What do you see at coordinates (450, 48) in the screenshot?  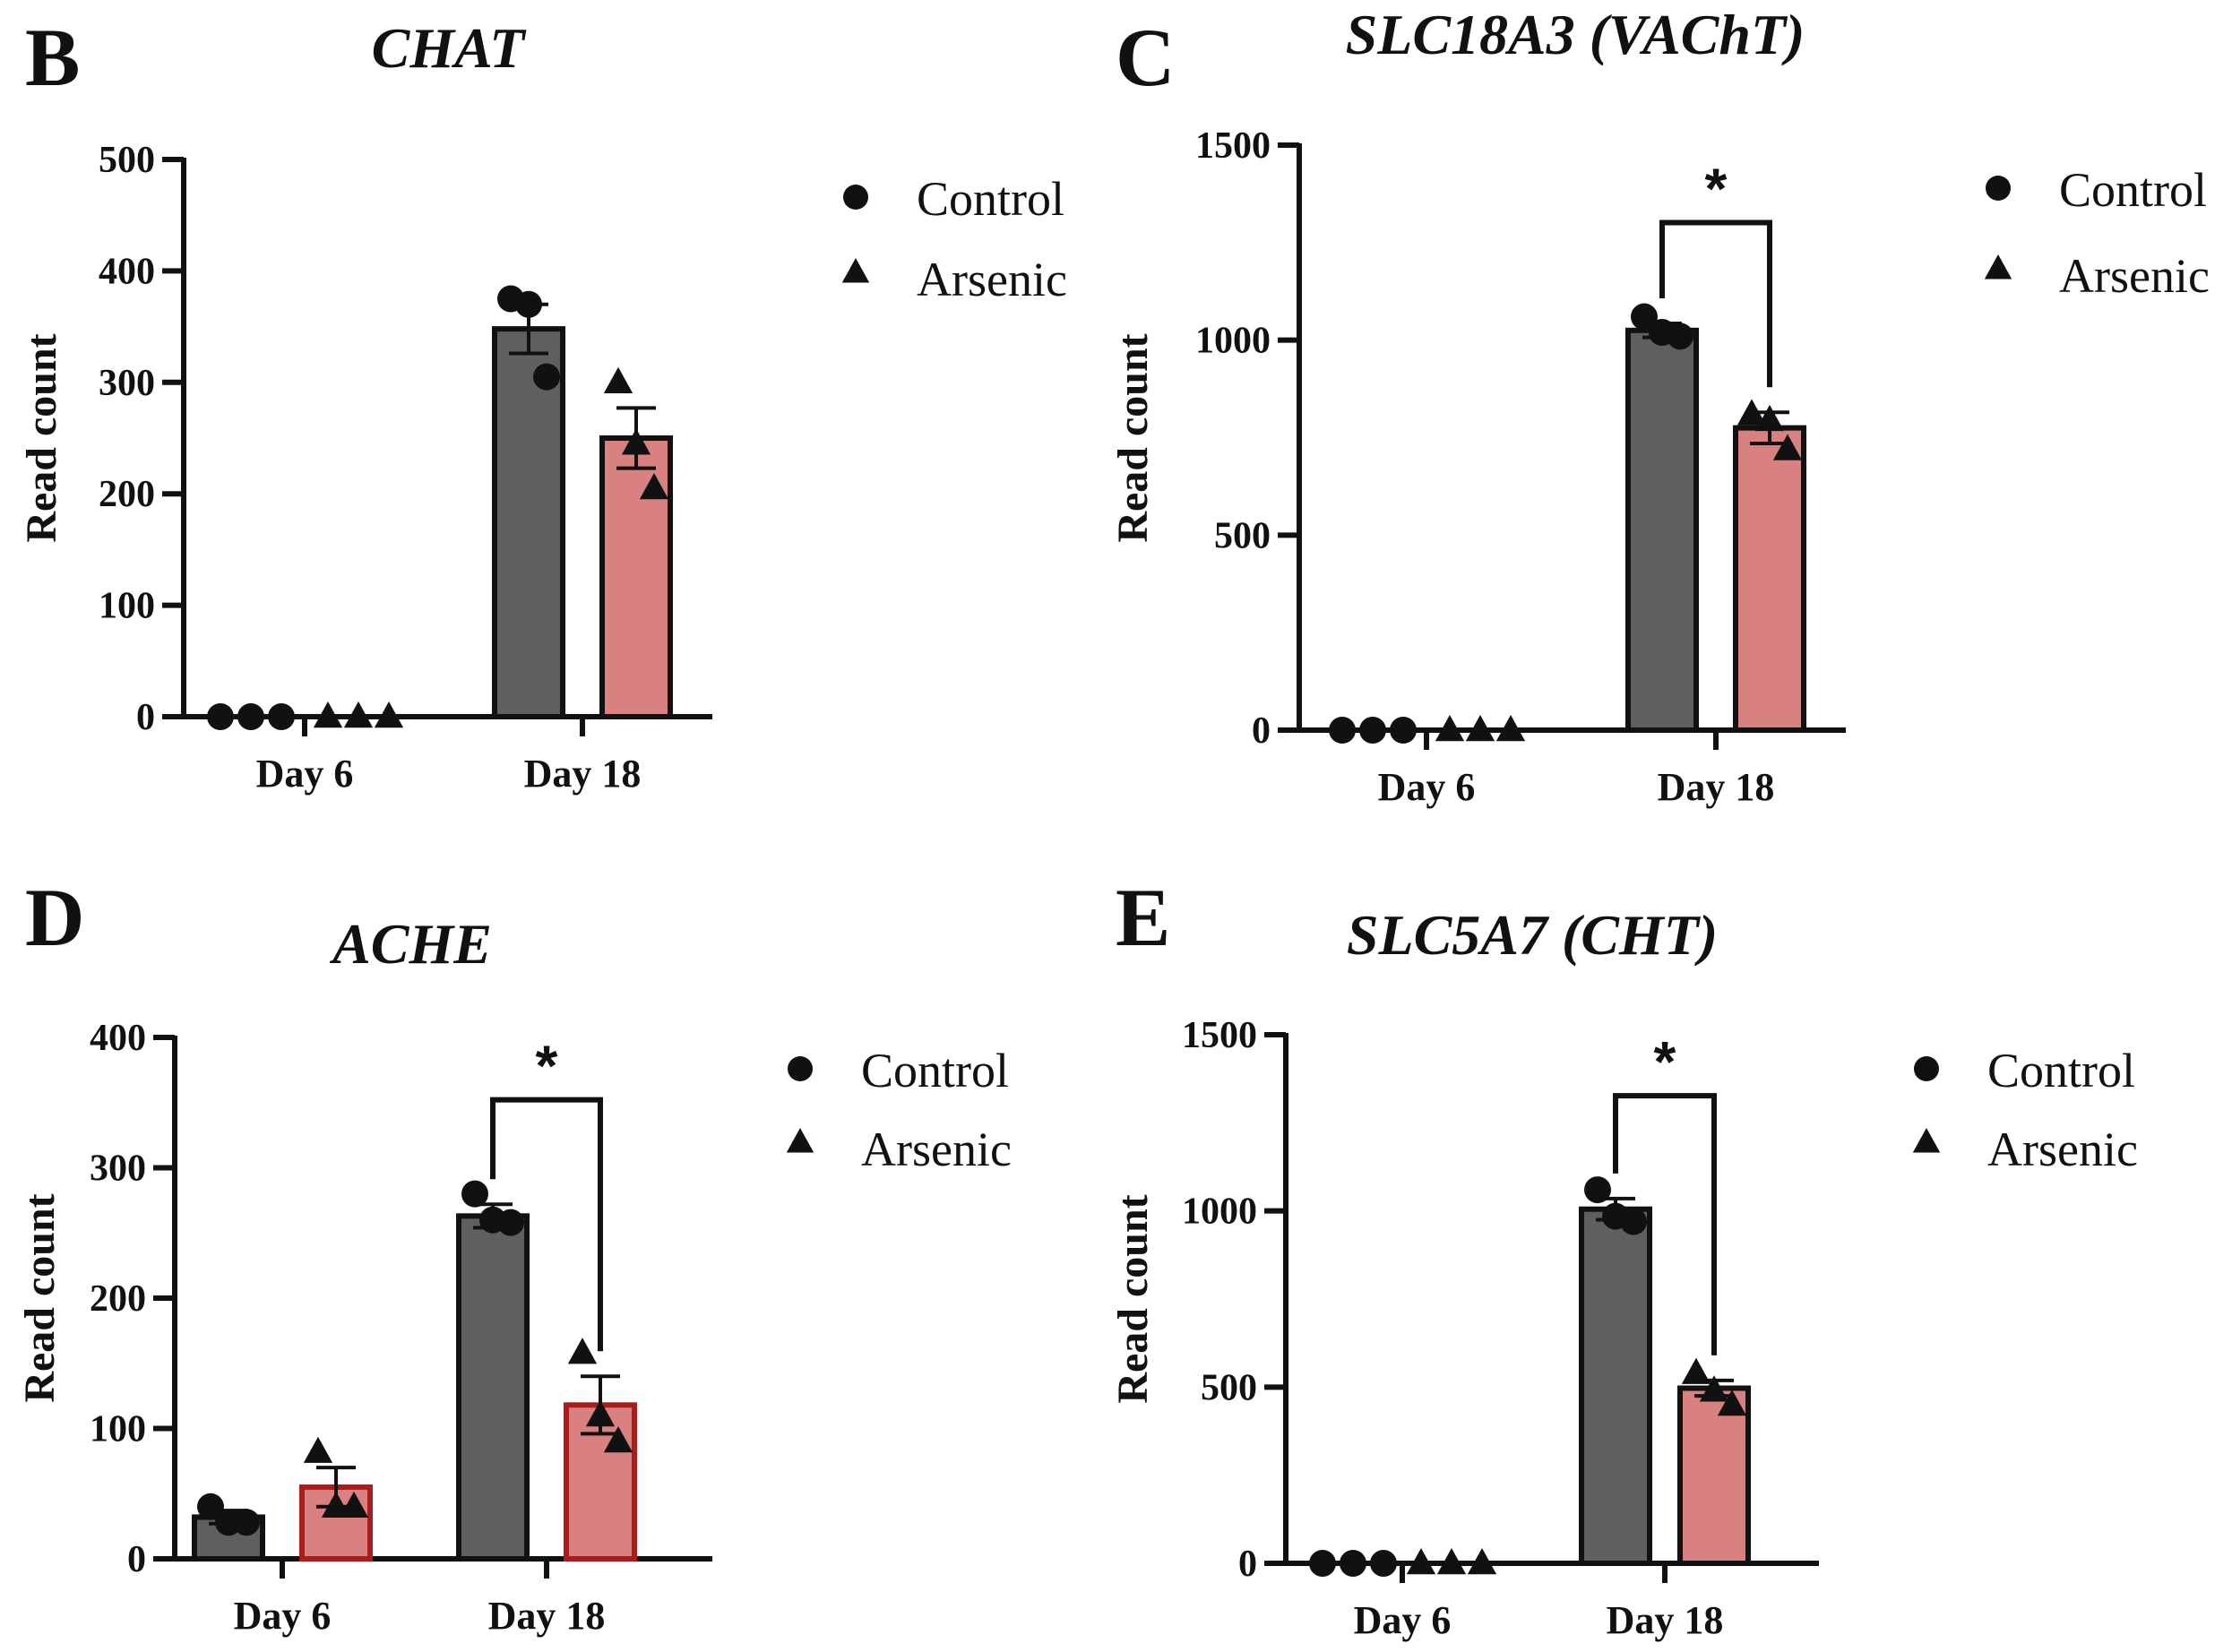 I see `chart-title: CHAT` at bounding box center [450, 48].